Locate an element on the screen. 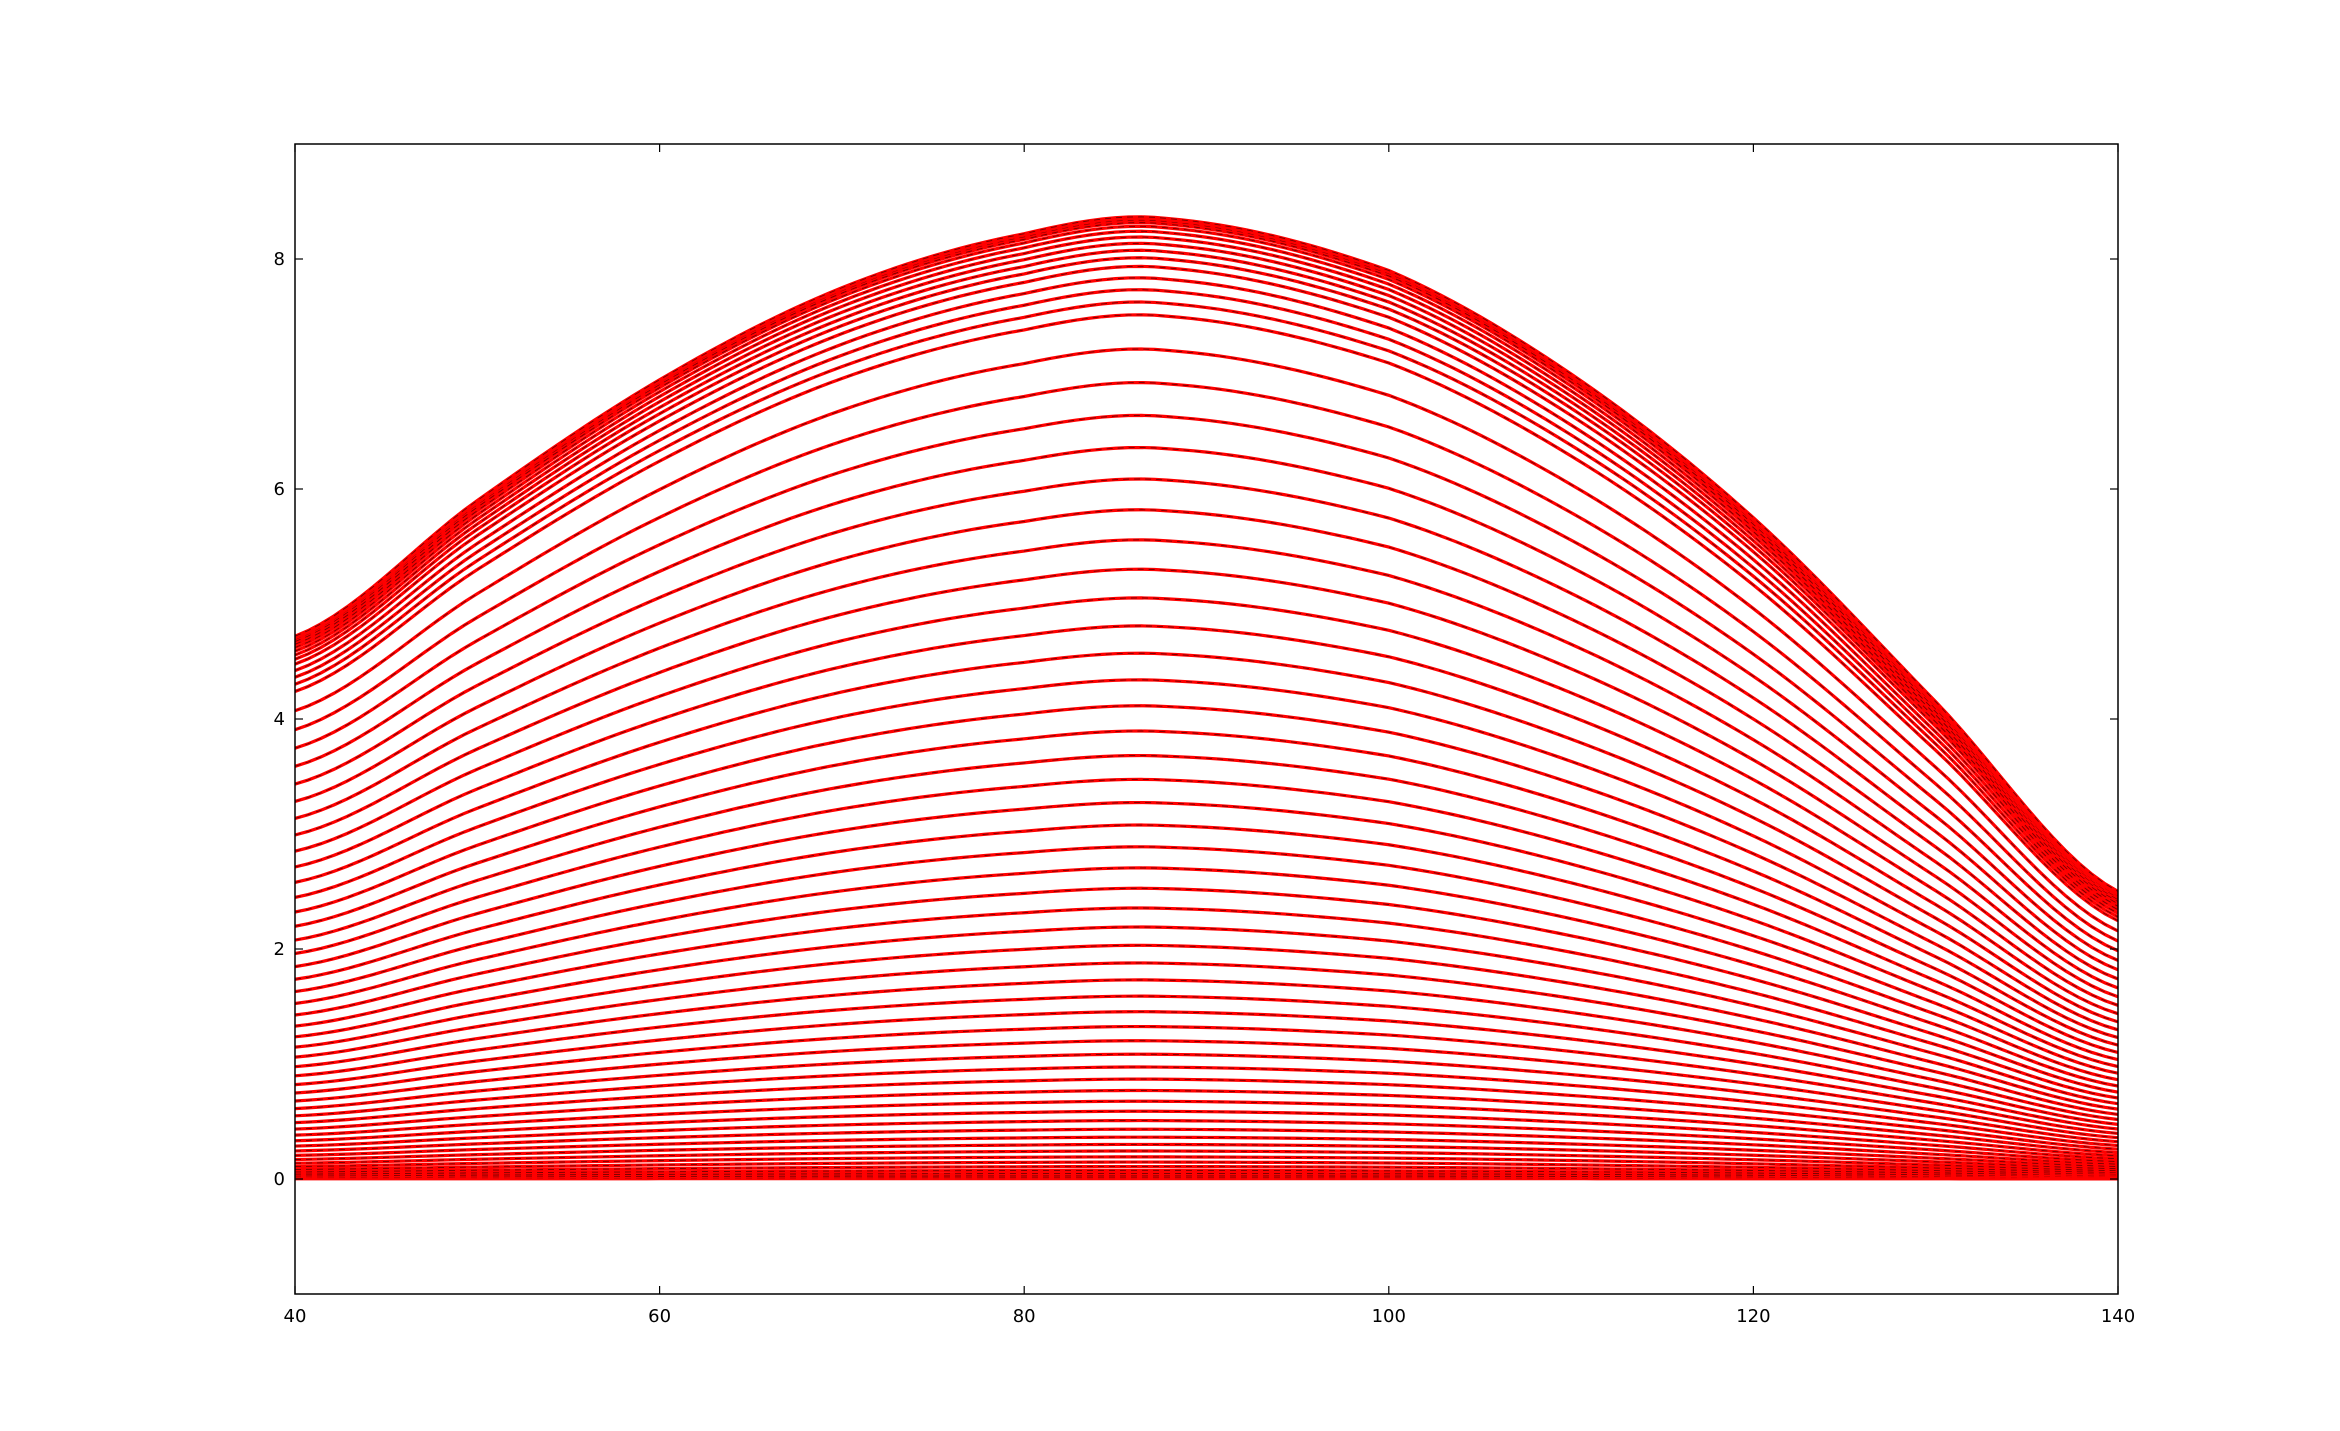 This screenshot has height=1431, width=2340. x-tick-label: 100 is located at coordinates (1389, 1316).